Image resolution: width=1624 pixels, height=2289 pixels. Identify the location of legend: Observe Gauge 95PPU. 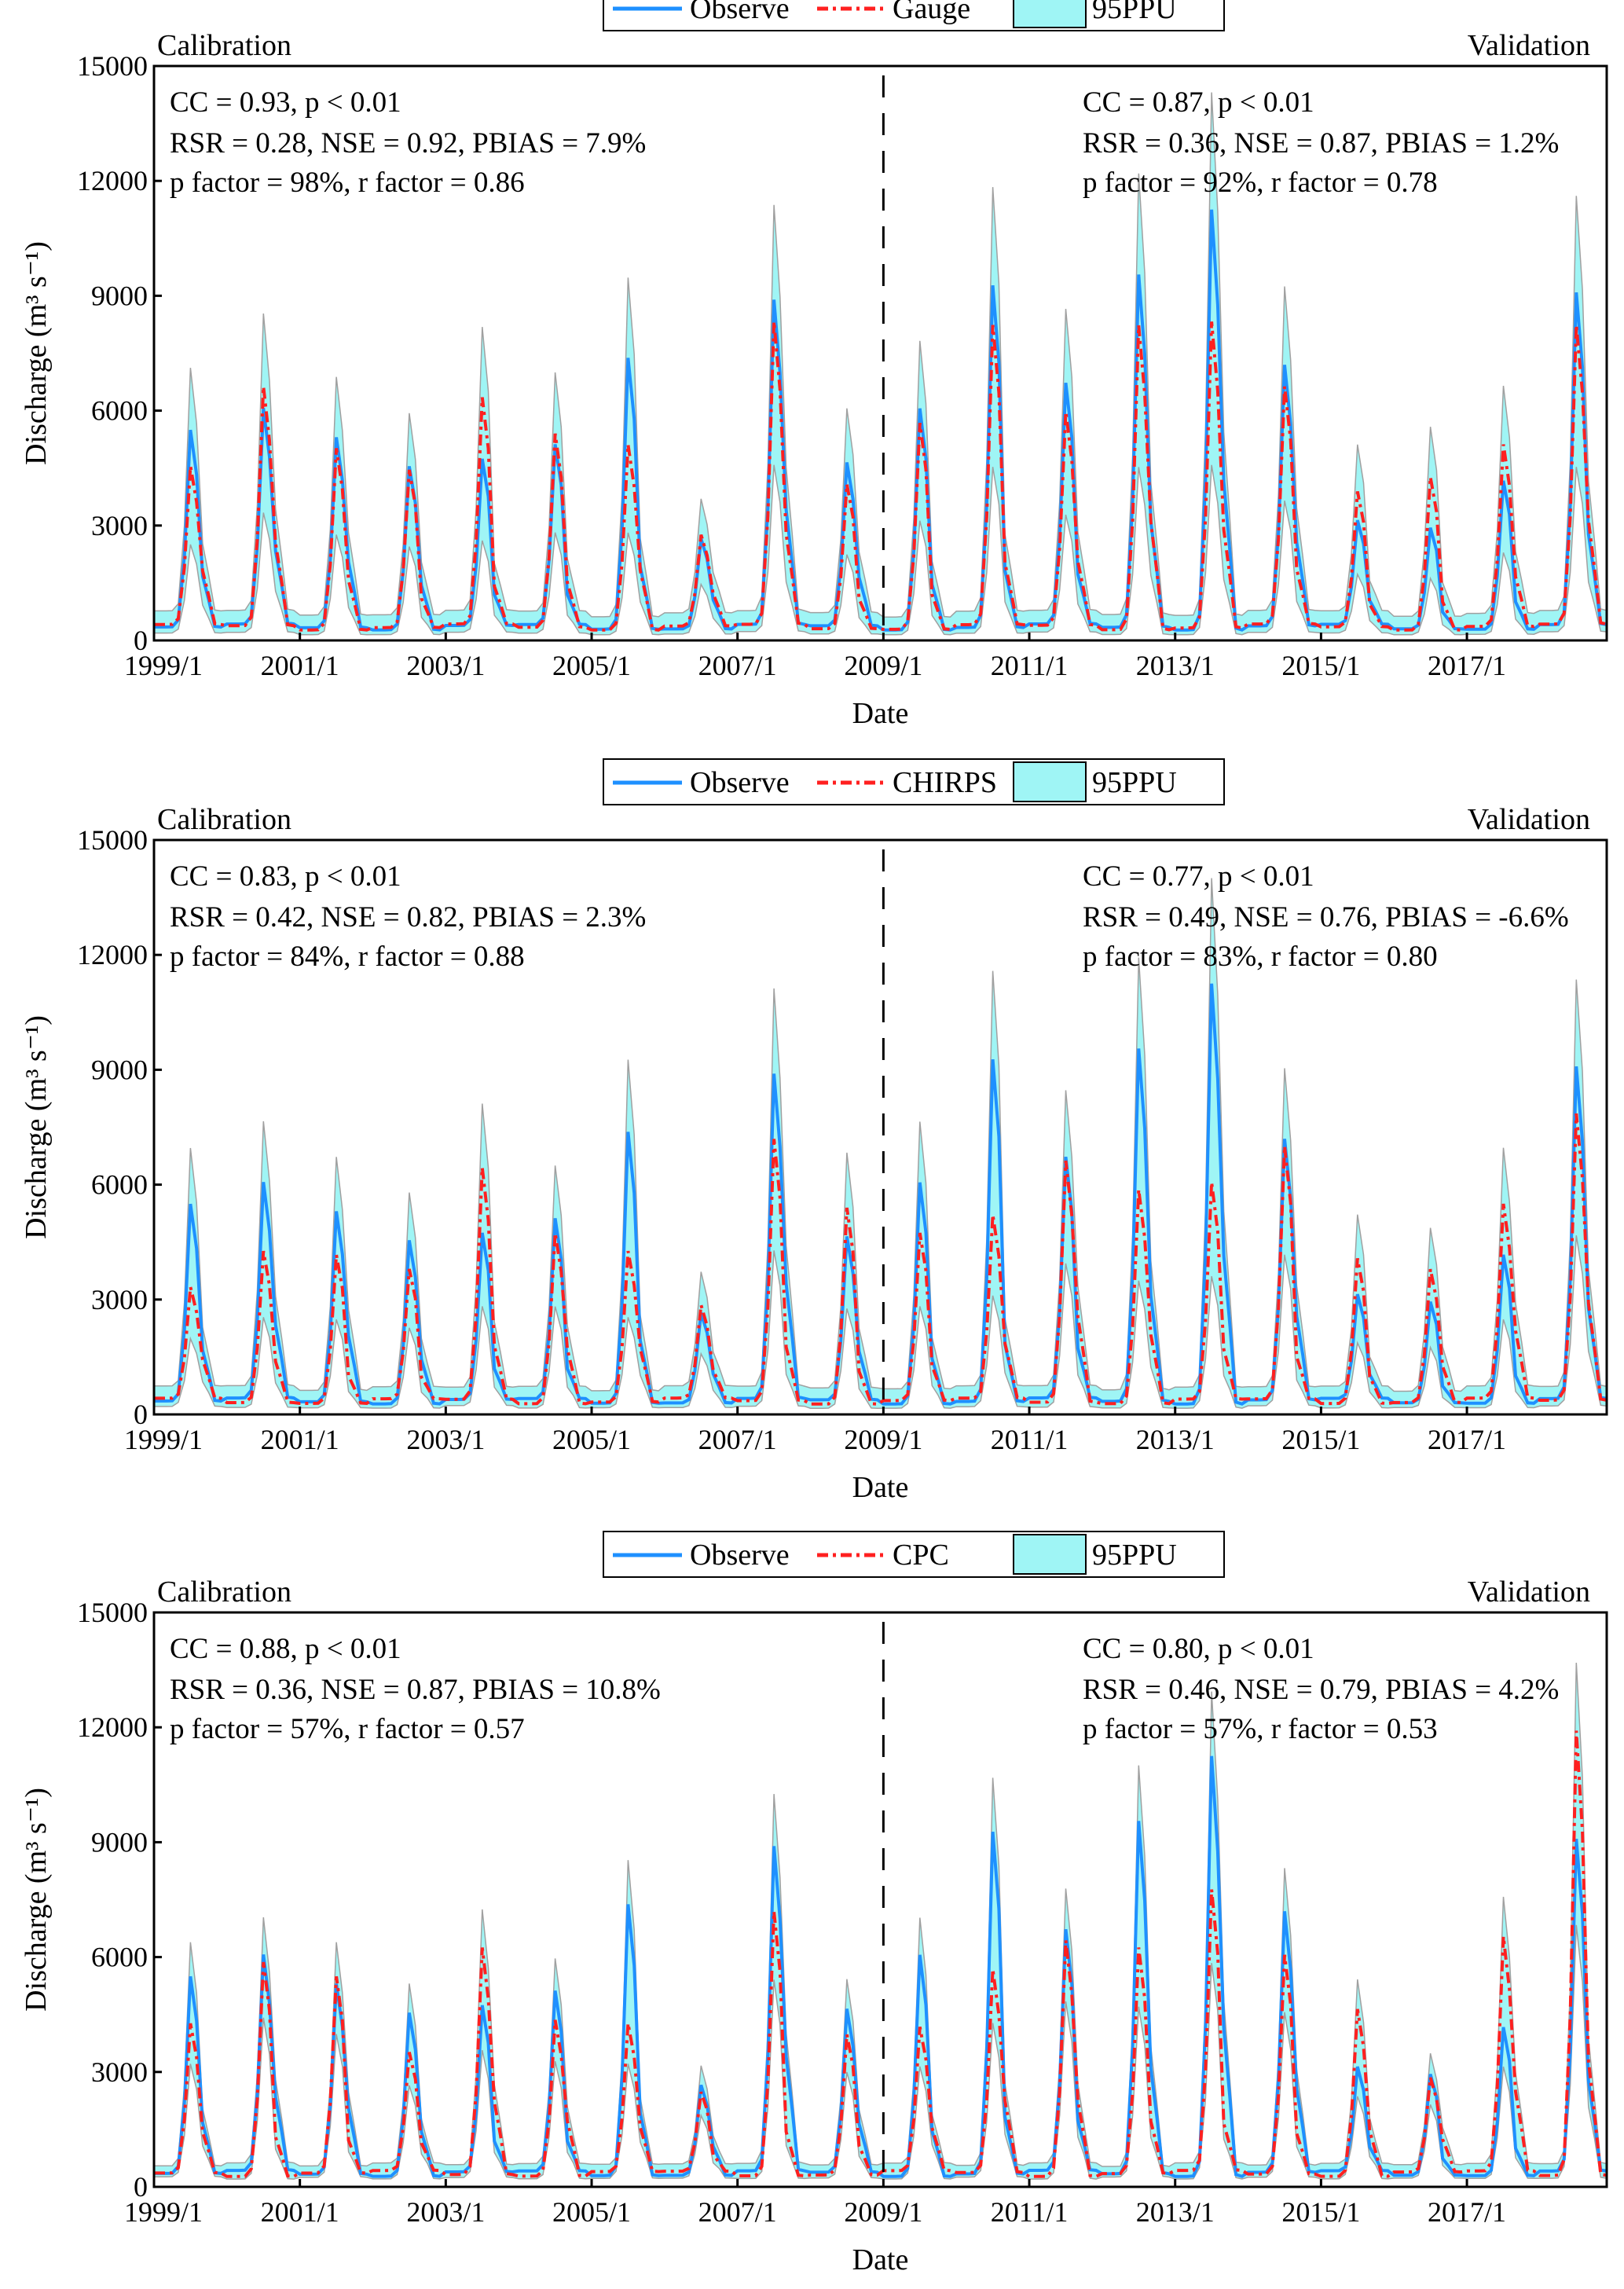
(914, 15).